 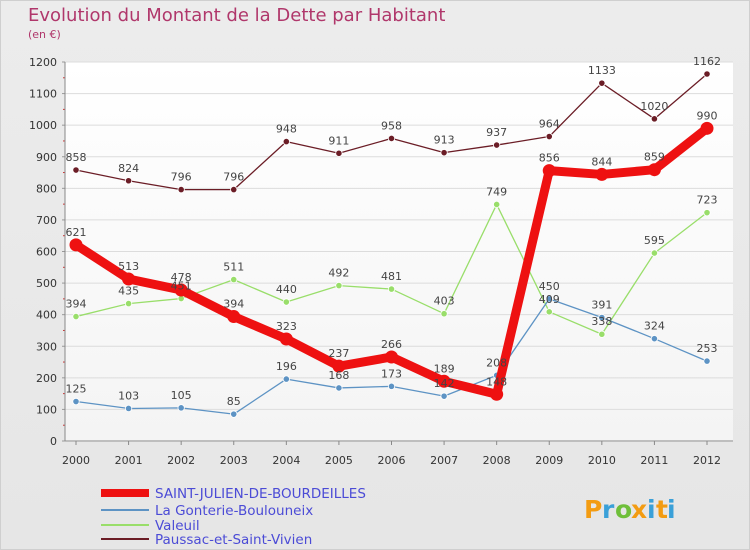 I want to click on data-label: 859, so click(x=654, y=157).